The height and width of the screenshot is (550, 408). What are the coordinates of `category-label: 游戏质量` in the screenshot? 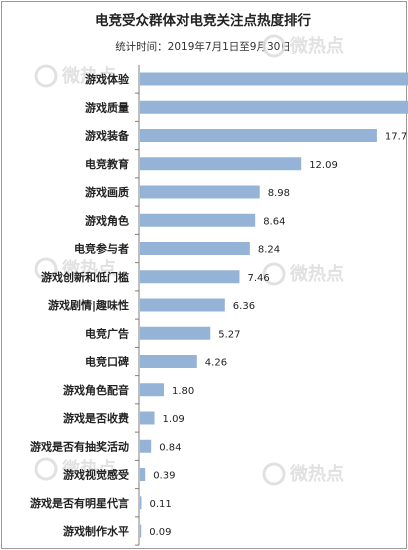 It's located at (107, 107).